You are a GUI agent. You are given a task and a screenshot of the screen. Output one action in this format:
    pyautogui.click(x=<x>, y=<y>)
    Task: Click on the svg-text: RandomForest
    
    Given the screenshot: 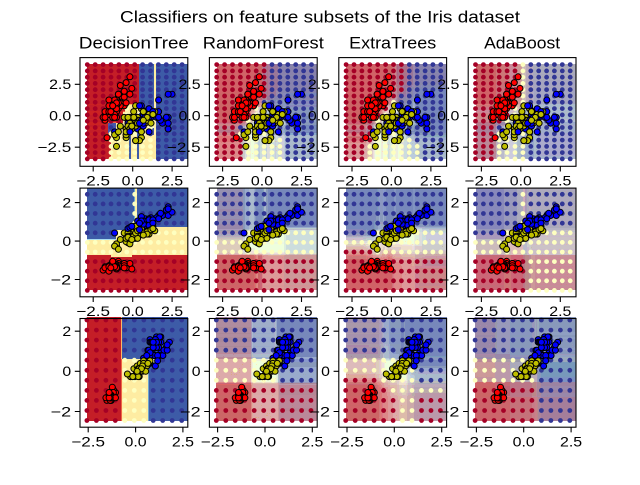 What is the action you would take?
    pyautogui.click(x=263, y=43)
    